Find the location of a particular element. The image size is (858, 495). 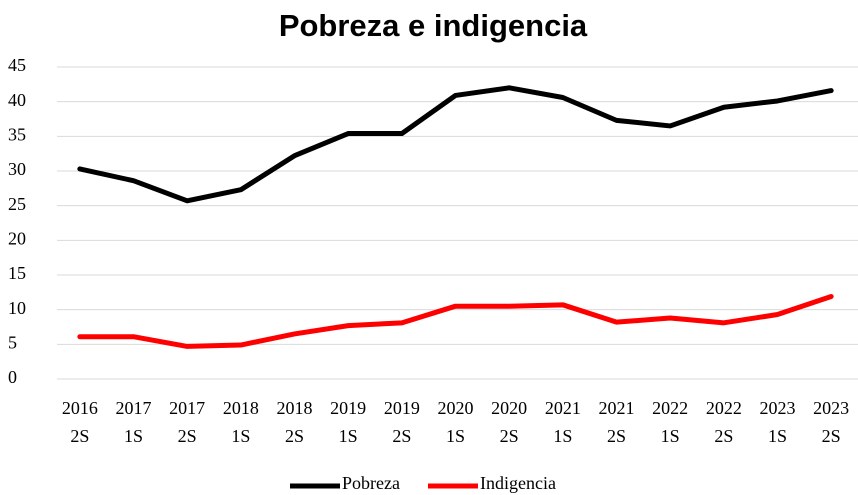

y-tick-label: 10 is located at coordinates (17, 308).